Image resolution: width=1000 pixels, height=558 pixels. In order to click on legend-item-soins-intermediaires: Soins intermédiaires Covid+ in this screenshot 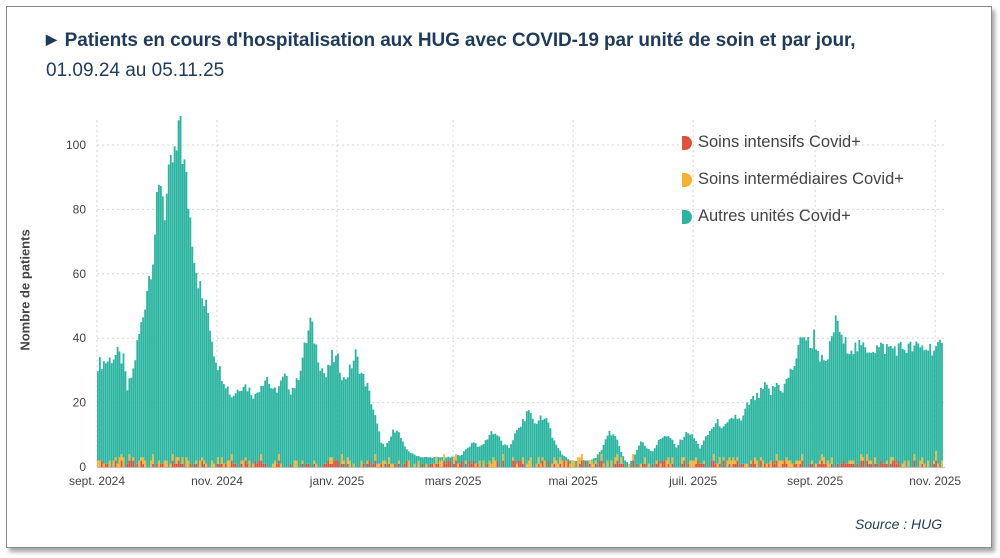, I will do `click(793, 179)`.